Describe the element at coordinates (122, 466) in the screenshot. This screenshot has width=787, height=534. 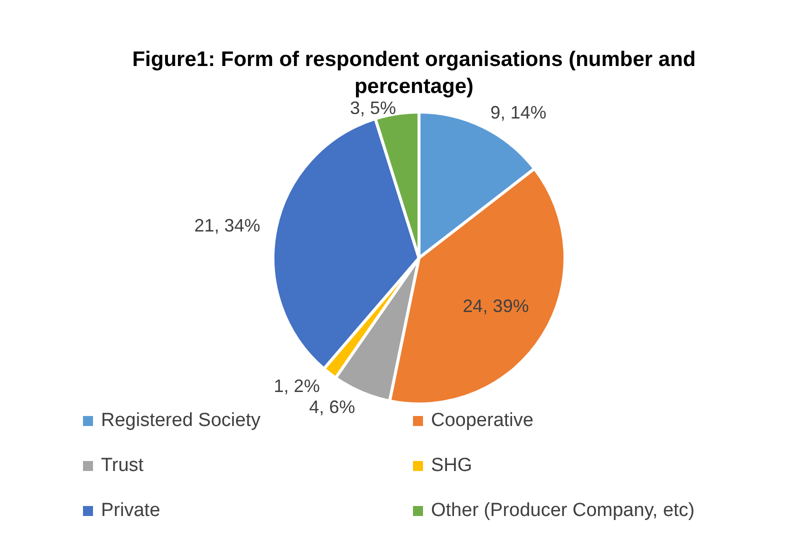
I see `legend-label: Trust` at that location.